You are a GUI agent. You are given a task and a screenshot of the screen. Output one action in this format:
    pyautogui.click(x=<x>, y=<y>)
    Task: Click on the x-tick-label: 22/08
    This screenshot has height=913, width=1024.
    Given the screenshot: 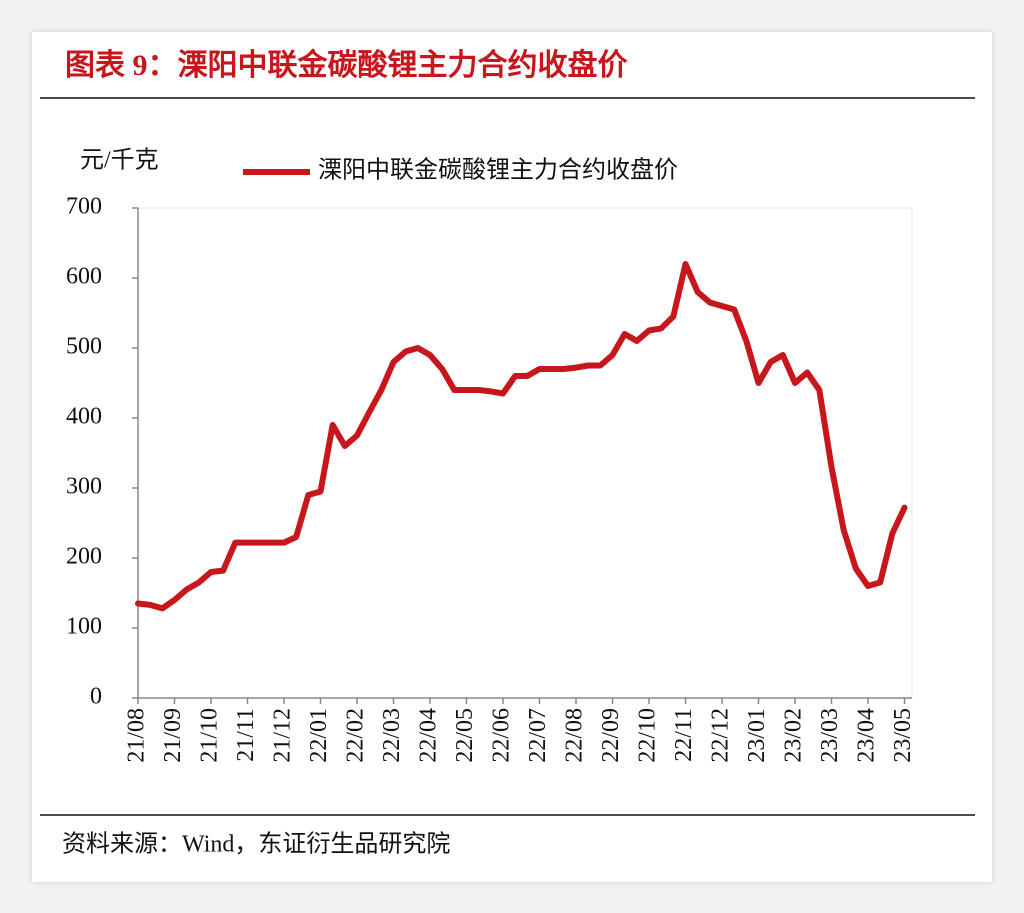 What is the action you would take?
    pyautogui.click(x=575, y=735)
    